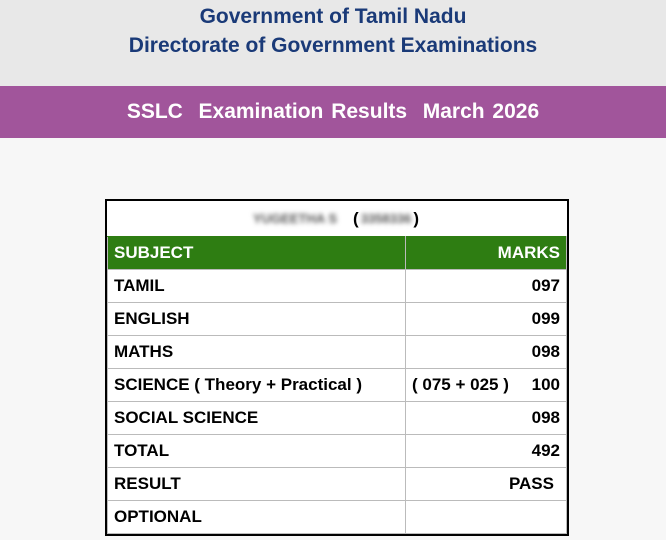  I want to click on subject-cell: SOCIAL SCIENCE, so click(256, 418).